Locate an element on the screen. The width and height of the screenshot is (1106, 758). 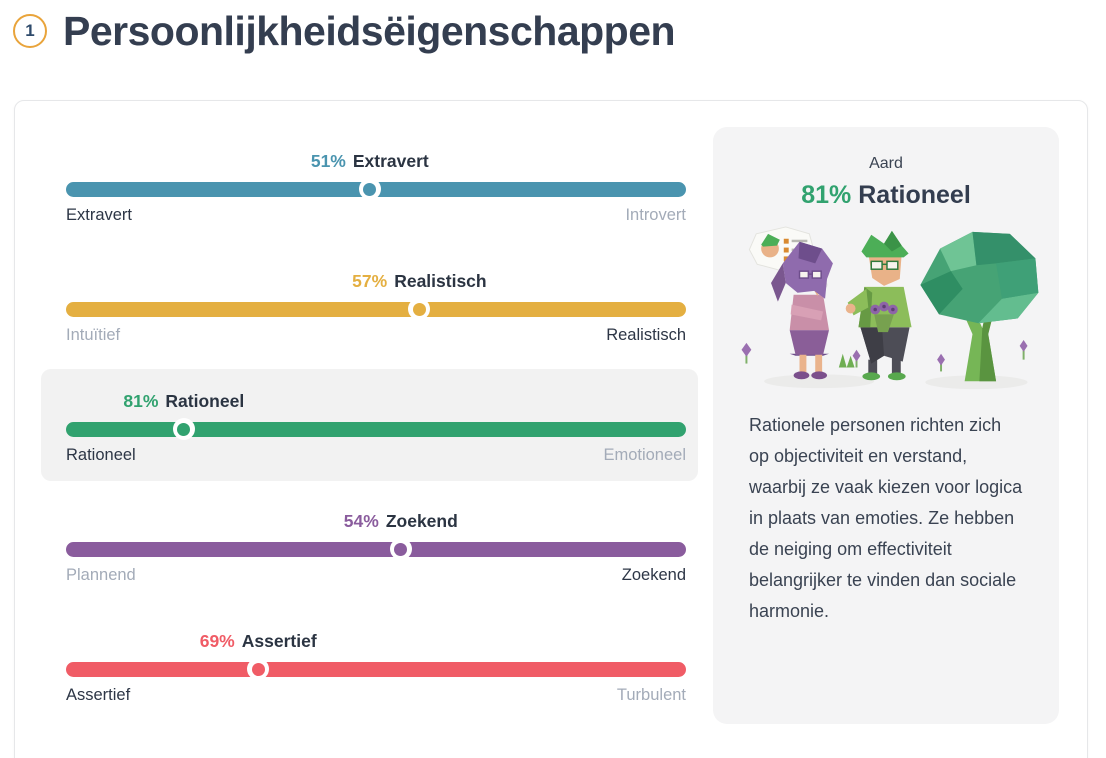
trait-slider-row: 54% Zoekend Plannend Zoekend is located at coordinates (376, 571).